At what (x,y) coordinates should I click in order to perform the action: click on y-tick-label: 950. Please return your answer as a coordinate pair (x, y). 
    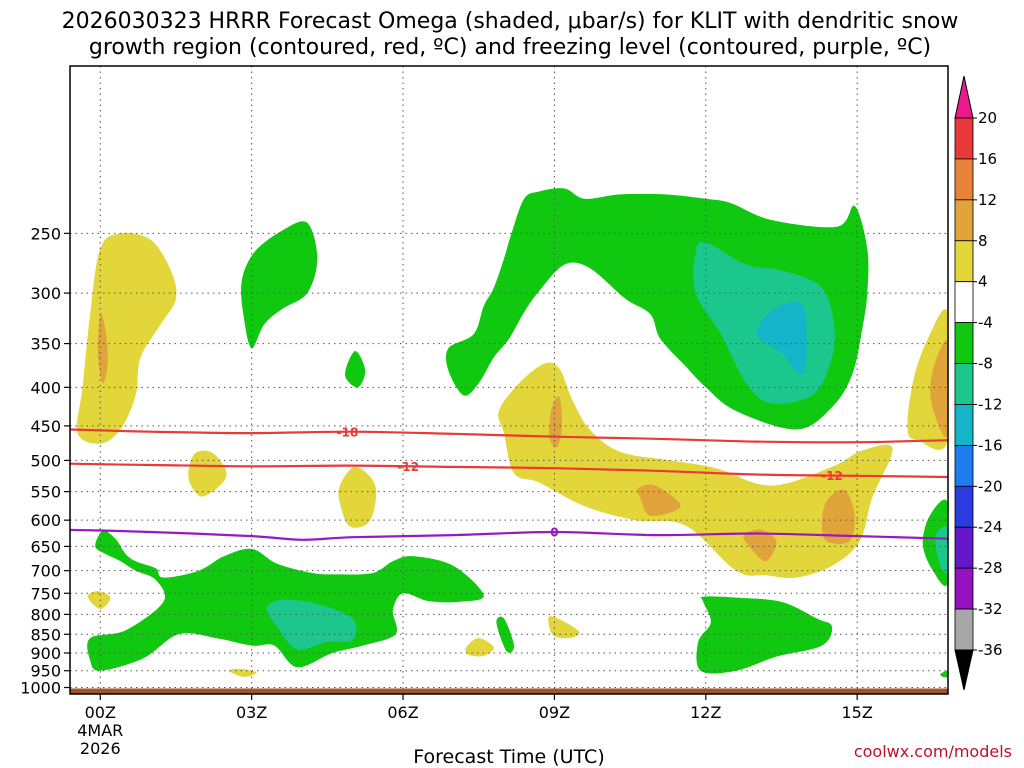
    Looking at the image, I should click on (45, 671).